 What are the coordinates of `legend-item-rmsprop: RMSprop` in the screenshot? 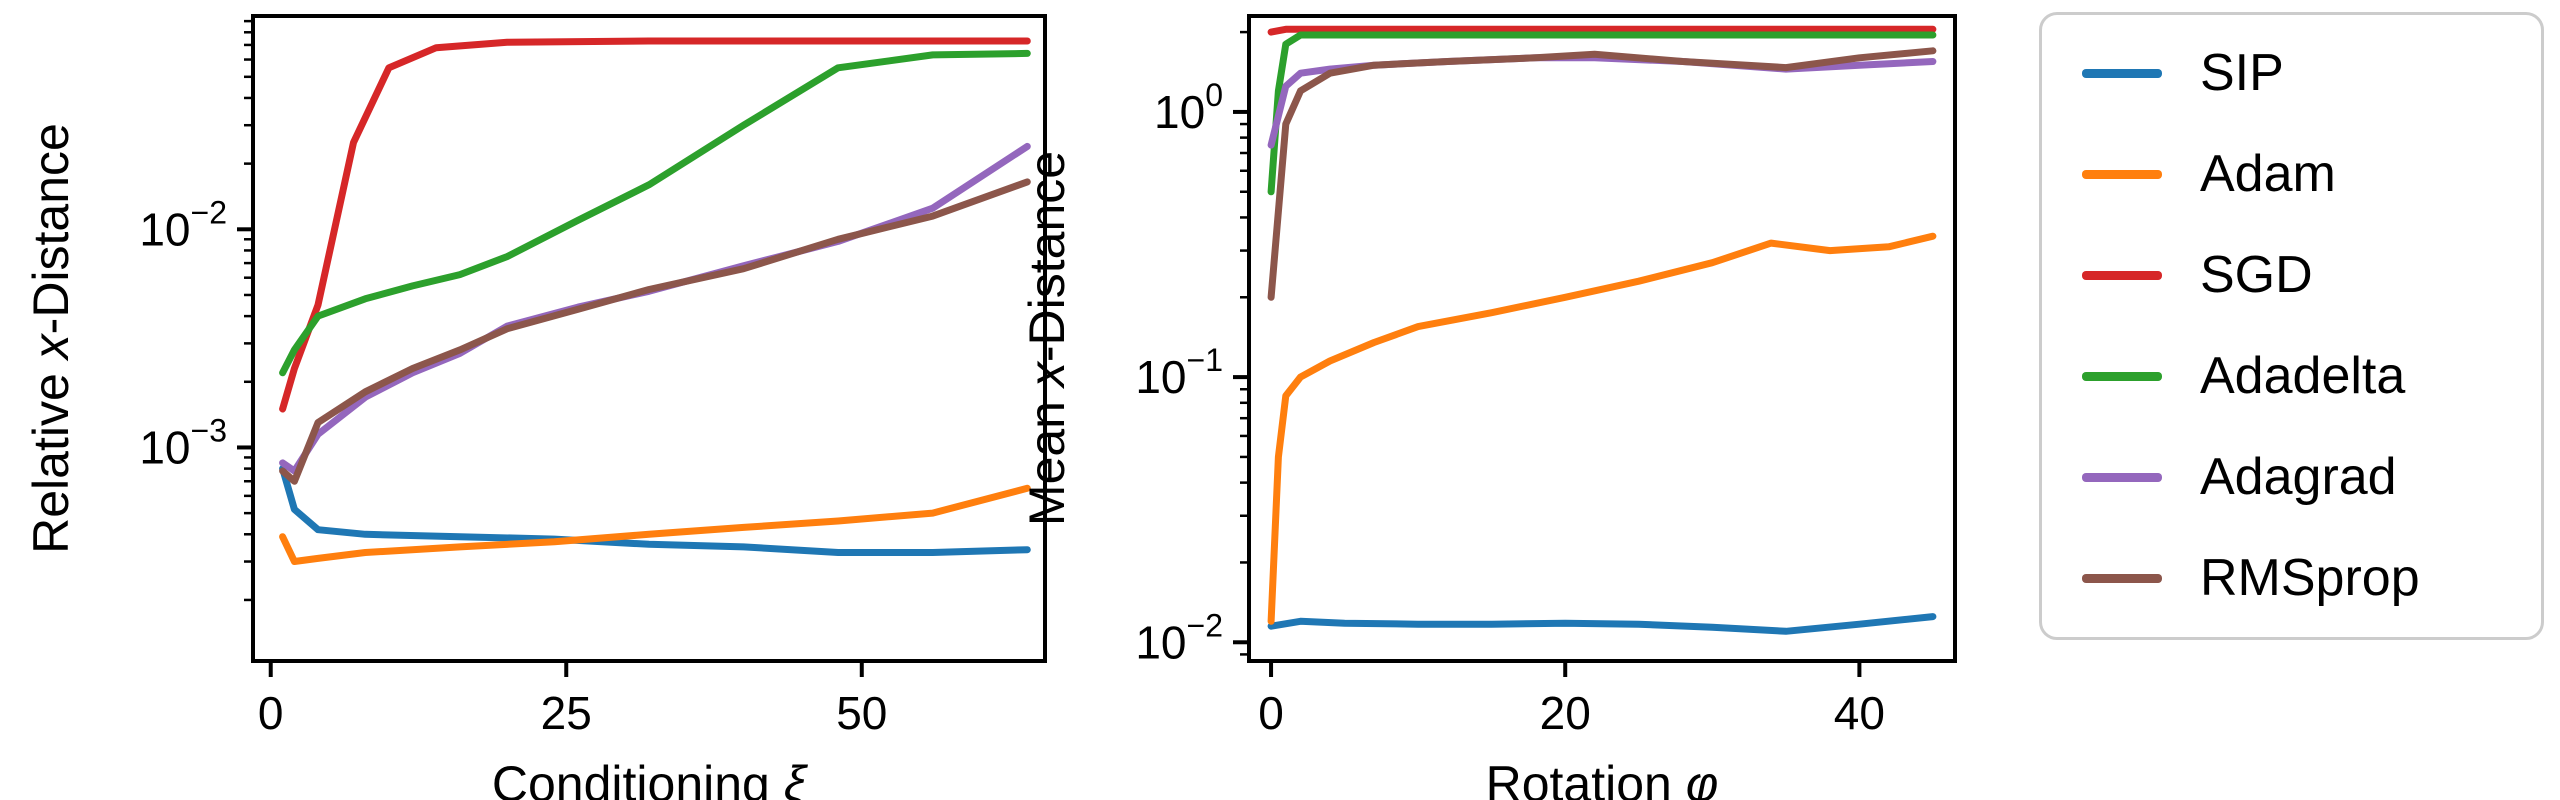 It's located at (2296, 577).